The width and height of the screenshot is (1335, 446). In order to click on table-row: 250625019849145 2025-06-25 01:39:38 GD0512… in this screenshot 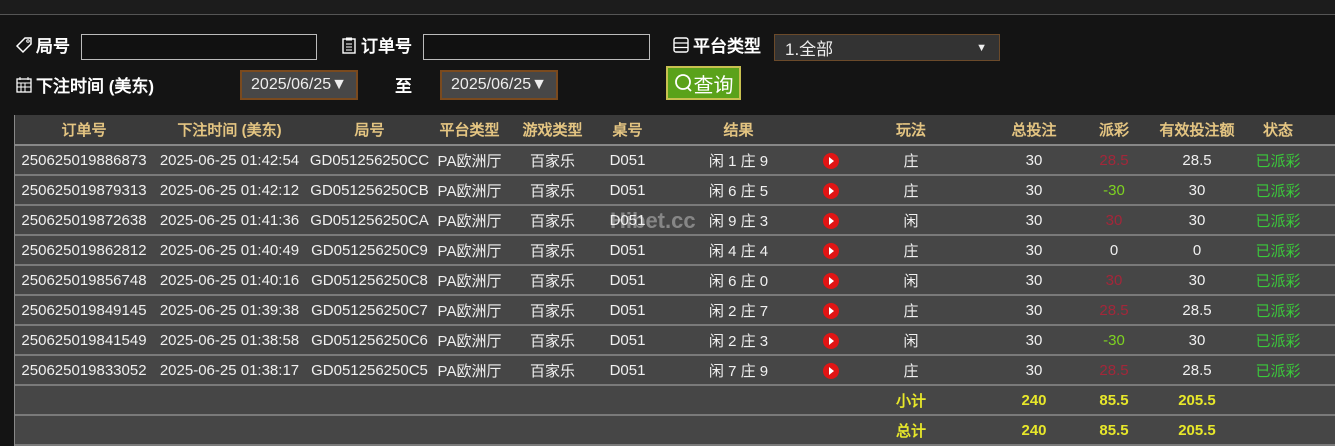, I will do `click(675, 310)`.